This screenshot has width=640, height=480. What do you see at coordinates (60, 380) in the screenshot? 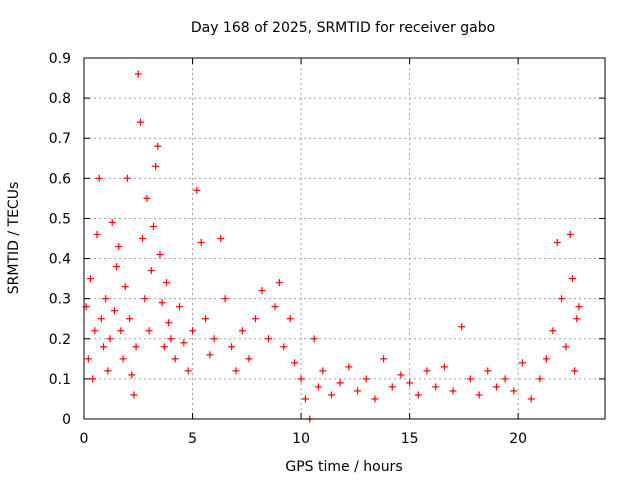
I see `y-tick-label: 0.1` at bounding box center [60, 380].